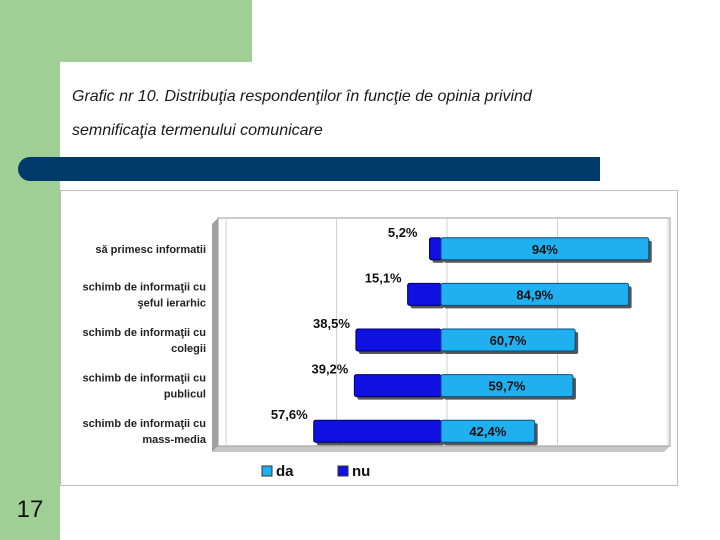 This screenshot has width=720, height=540. Describe the element at coordinates (285, 471) in the screenshot. I see `legend-label-da: da` at that location.